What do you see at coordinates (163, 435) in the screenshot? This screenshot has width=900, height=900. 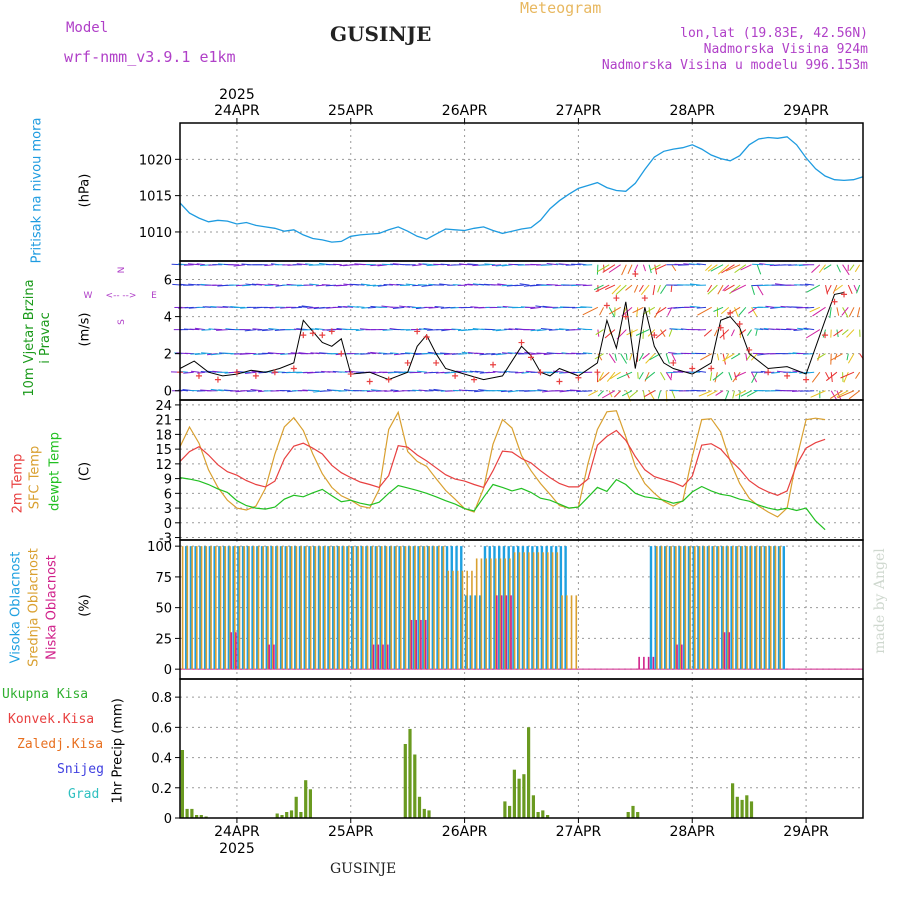 I see `ytick-label: 18` at bounding box center [163, 435].